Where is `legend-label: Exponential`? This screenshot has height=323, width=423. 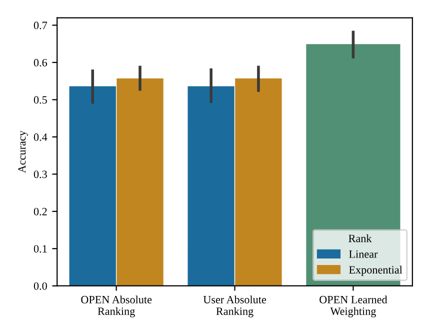 legend-label: Exponential is located at coordinates (375, 271).